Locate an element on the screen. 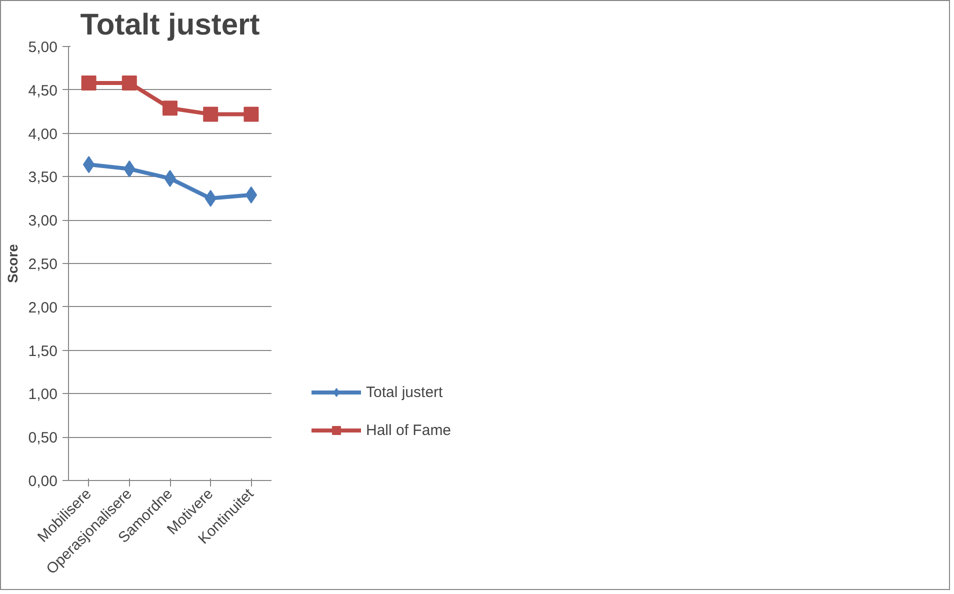  y-tick-label: 5,00 is located at coordinates (43, 47).